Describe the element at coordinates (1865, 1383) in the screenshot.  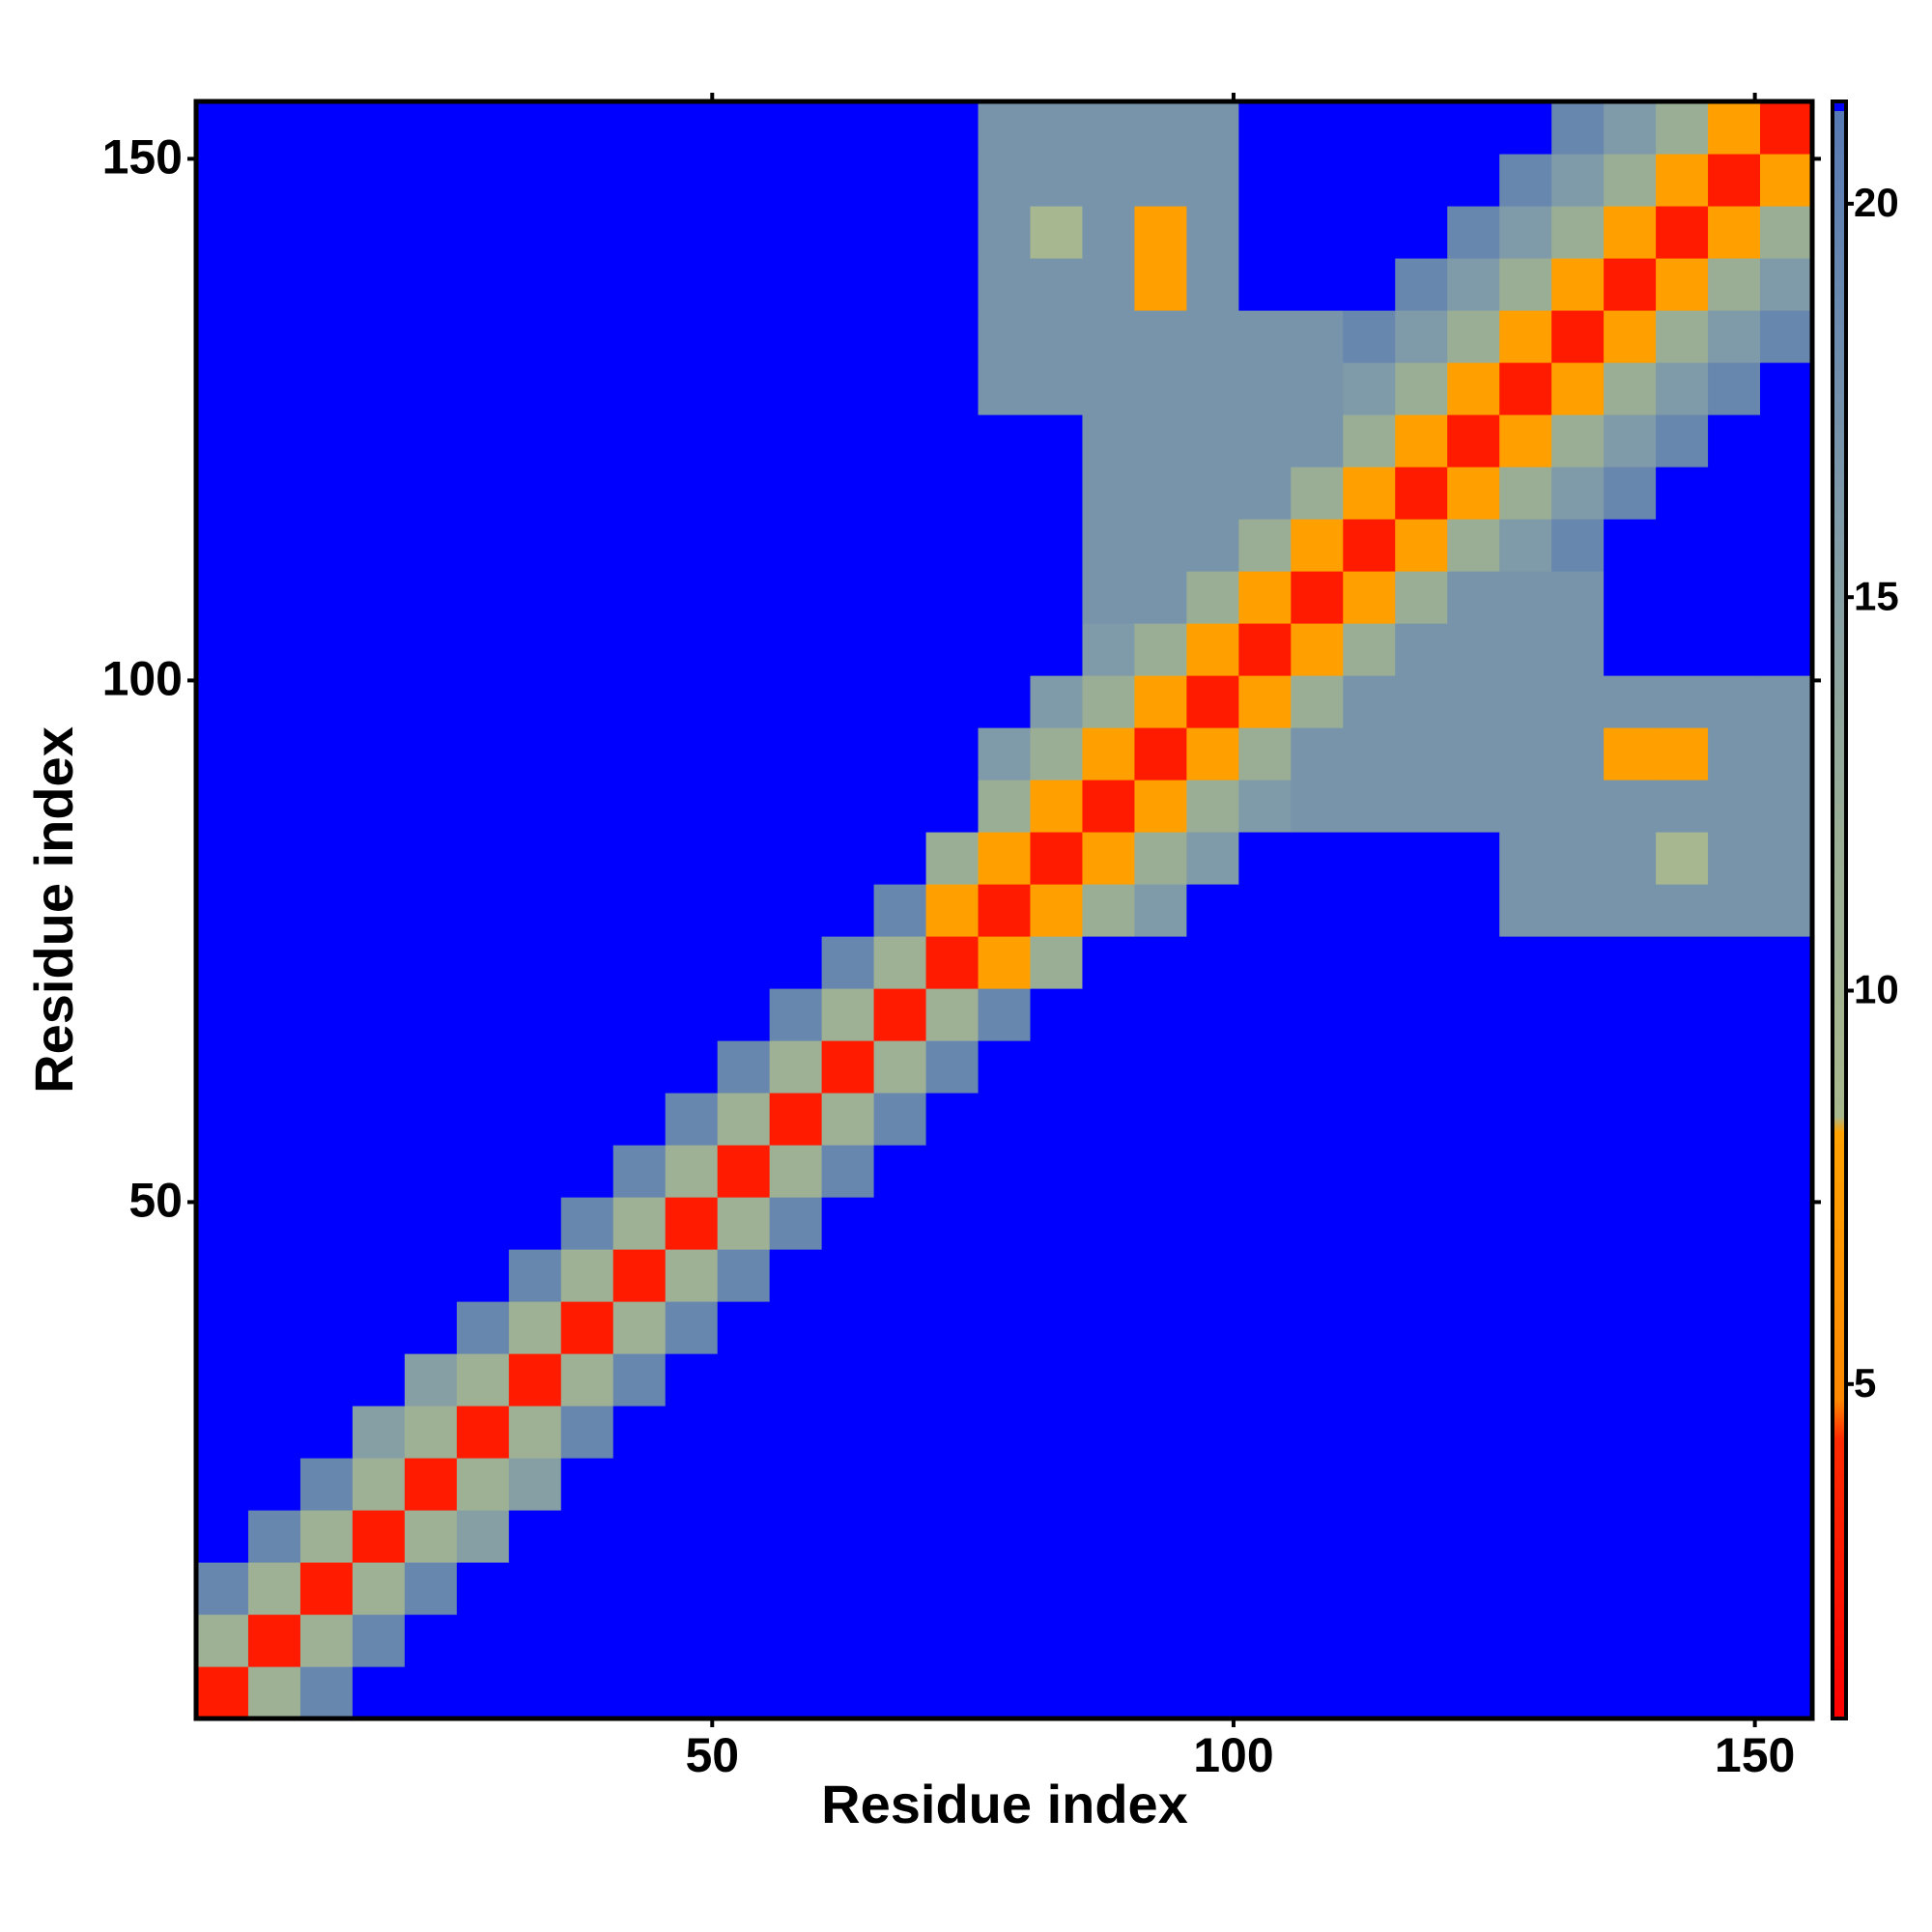
I see `colorbar-tick-label: 5` at that location.